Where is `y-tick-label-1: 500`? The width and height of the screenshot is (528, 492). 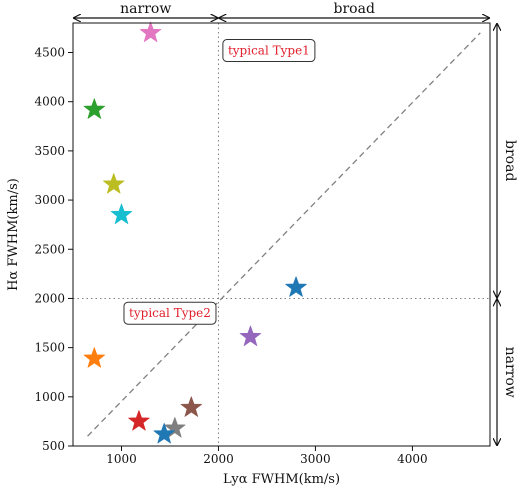
y-tick-label-1: 500 is located at coordinates (53, 446).